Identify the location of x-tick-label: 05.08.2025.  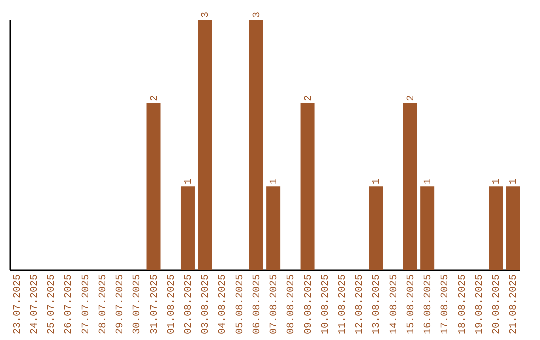
(240, 304).